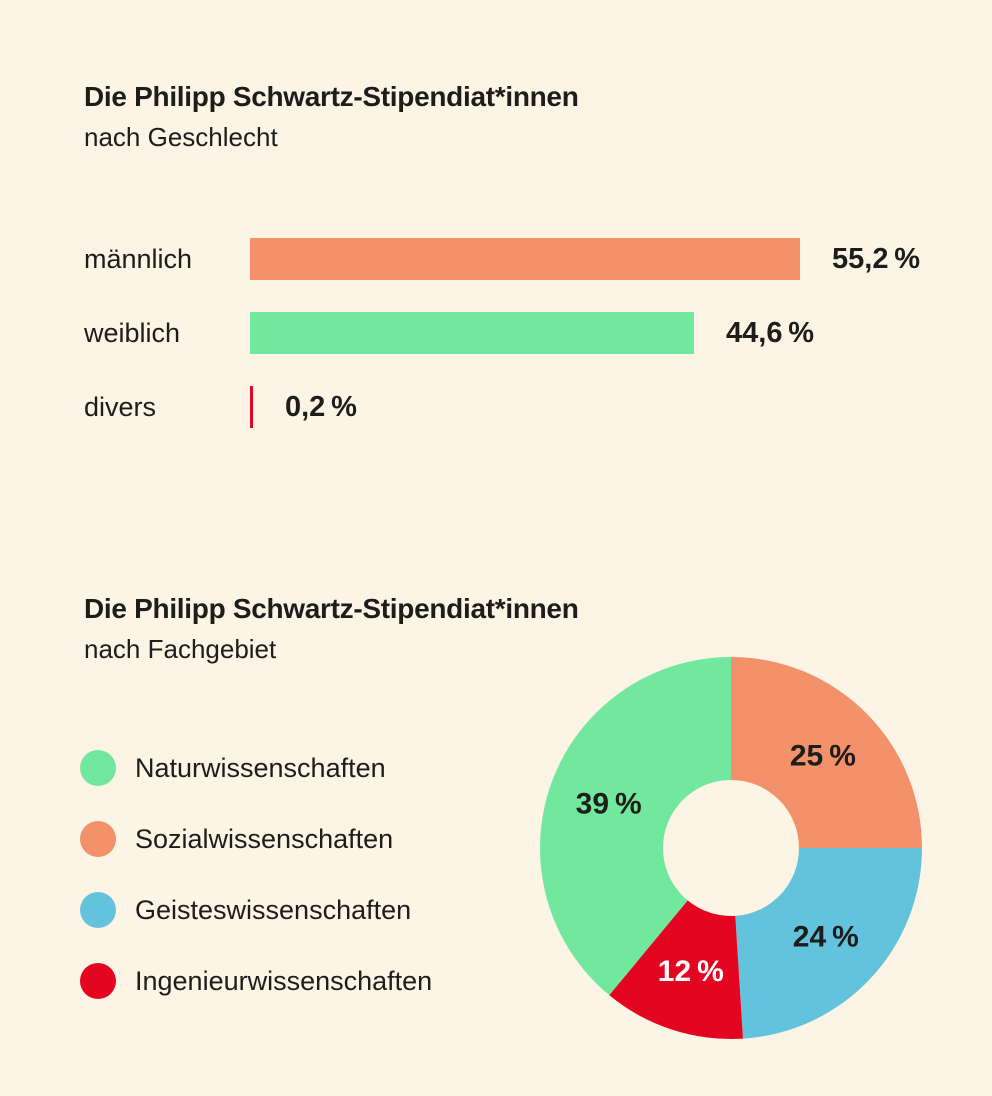 The width and height of the screenshot is (992, 1096). I want to click on legend-item-Geisteswissenschaften: Geisteswissenschaften, so click(256, 910).